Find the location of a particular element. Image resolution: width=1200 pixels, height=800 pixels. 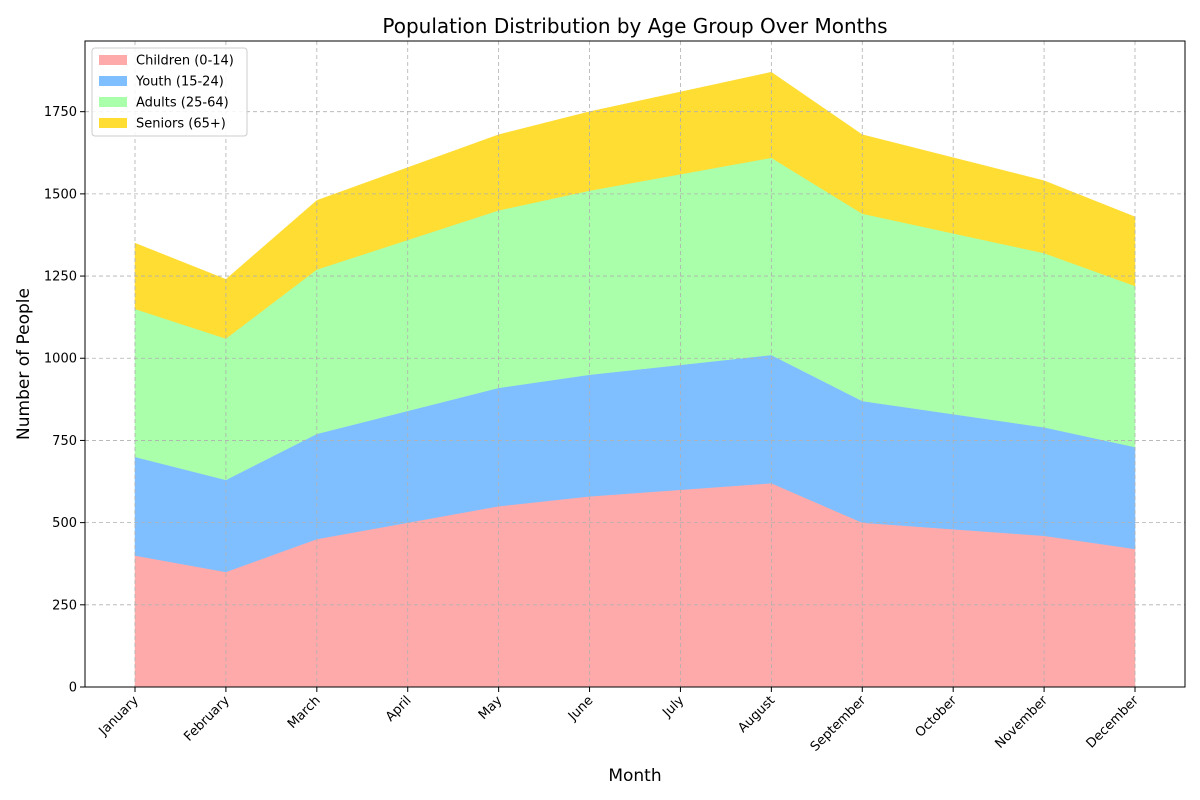

x-tick-label-2: March is located at coordinates (304, 712).